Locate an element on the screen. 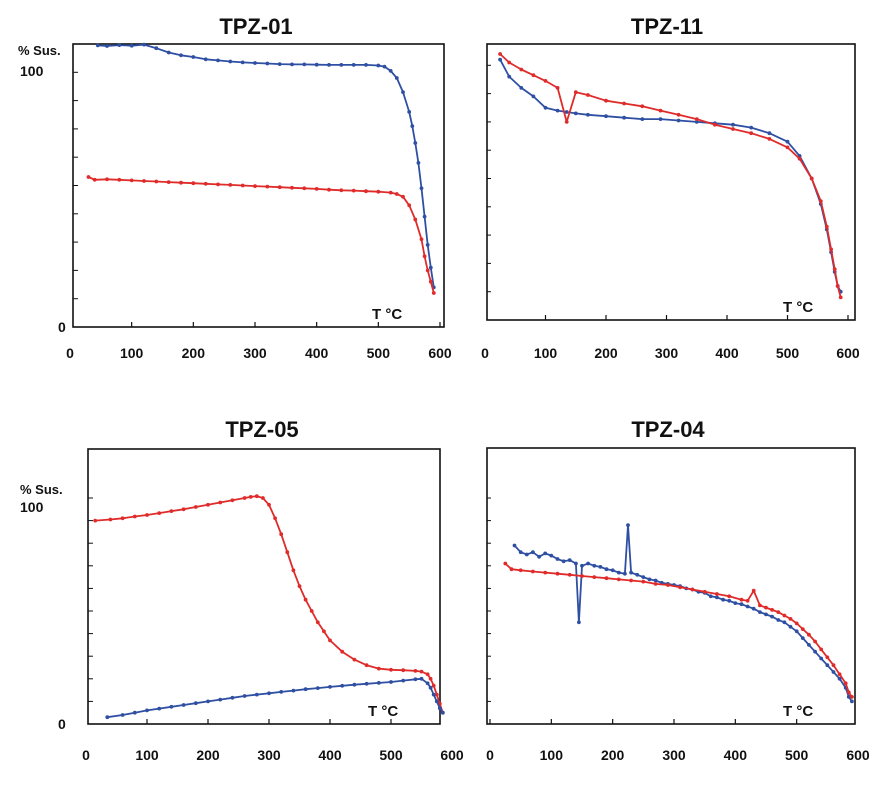  series-line is located at coordinates (683, 613).